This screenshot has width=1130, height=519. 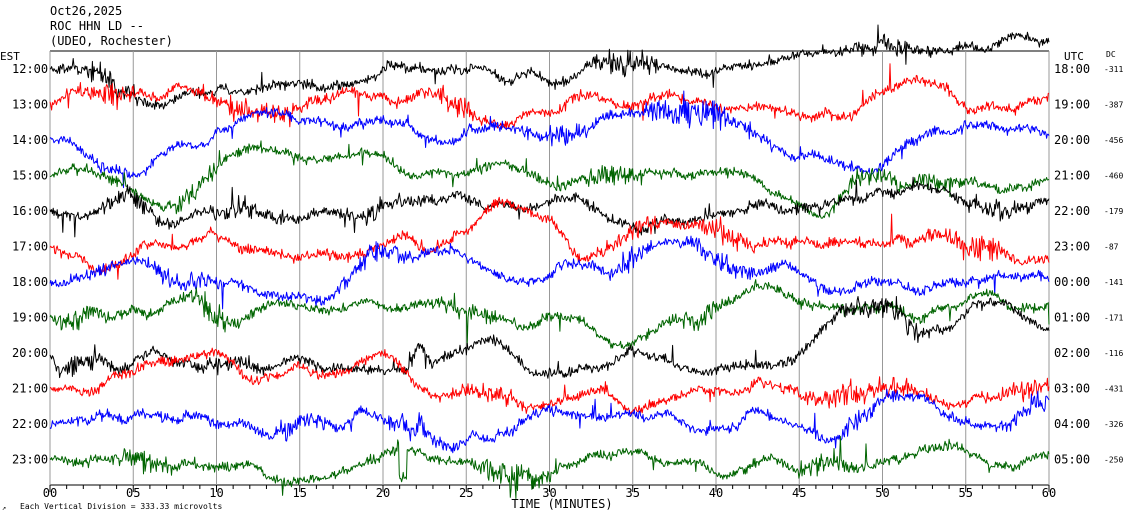 What do you see at coordinates (1113, 424) in the screenshot?
I see `dc-offset-label: -326` at bounding box center [1113, 424].